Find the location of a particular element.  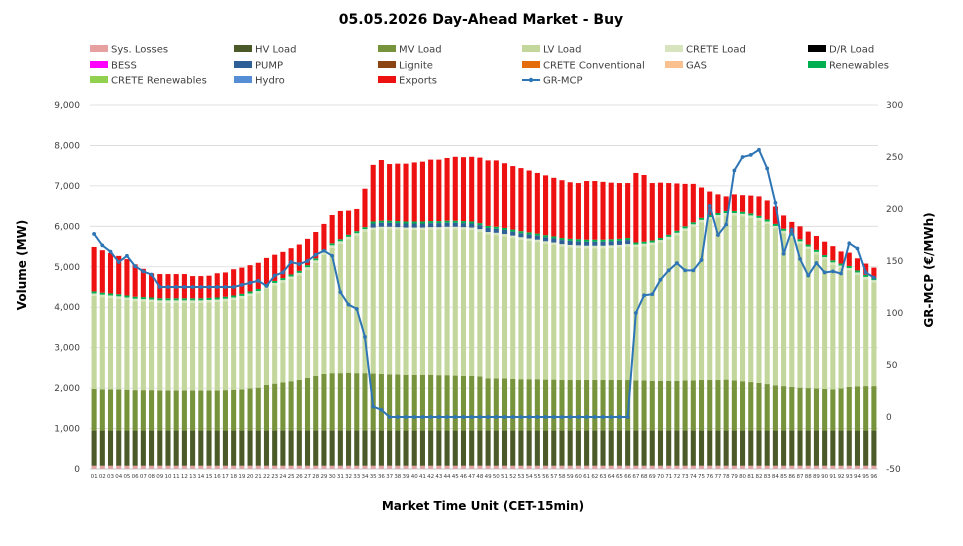

x-tick-label: 87 is located at coordinates (800, 477).